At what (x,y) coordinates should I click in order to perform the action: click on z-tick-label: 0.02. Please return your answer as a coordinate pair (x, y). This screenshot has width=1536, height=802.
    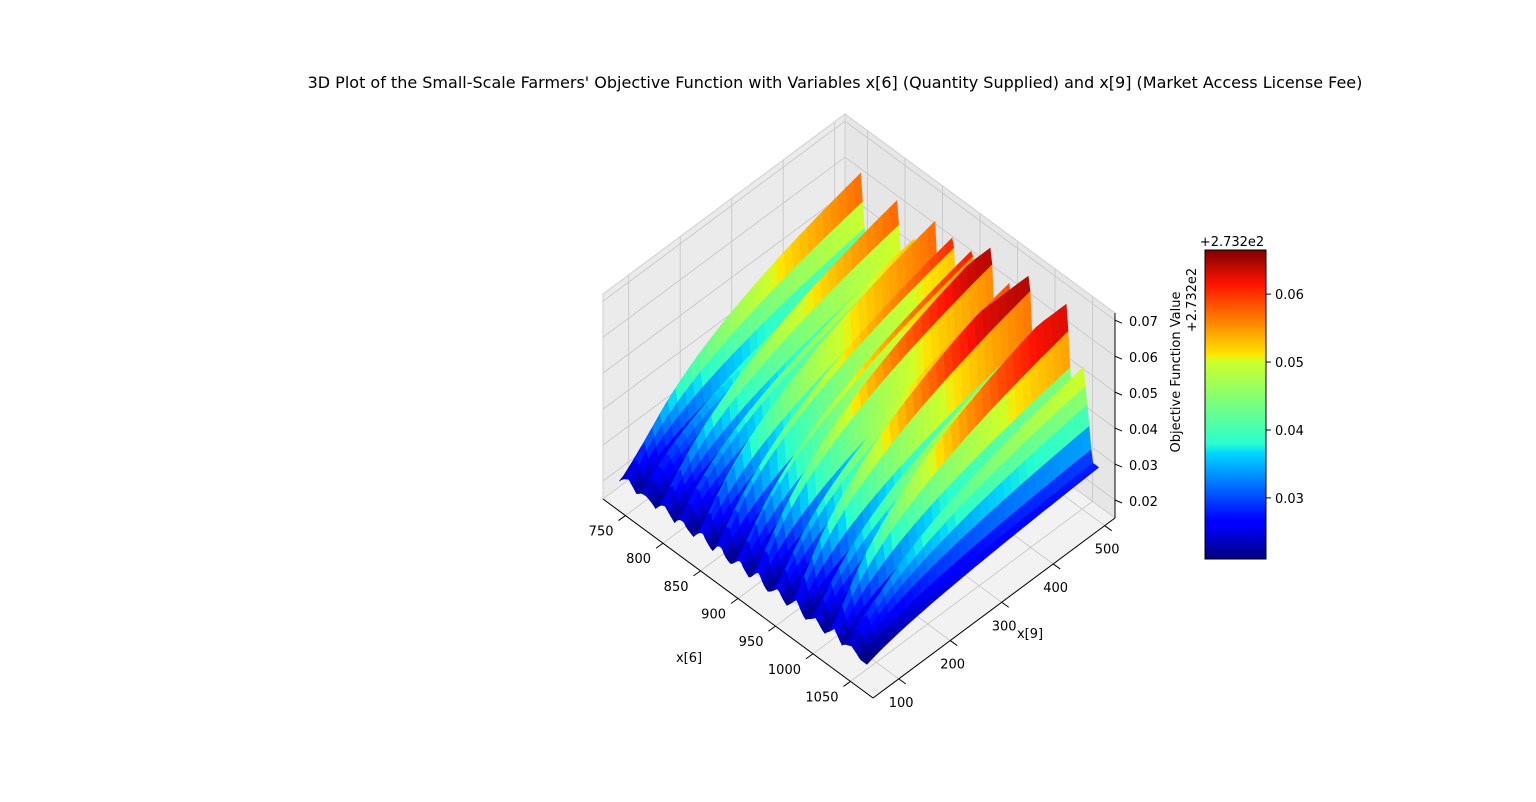
    Looking at the image, I should click on (1143, 502).